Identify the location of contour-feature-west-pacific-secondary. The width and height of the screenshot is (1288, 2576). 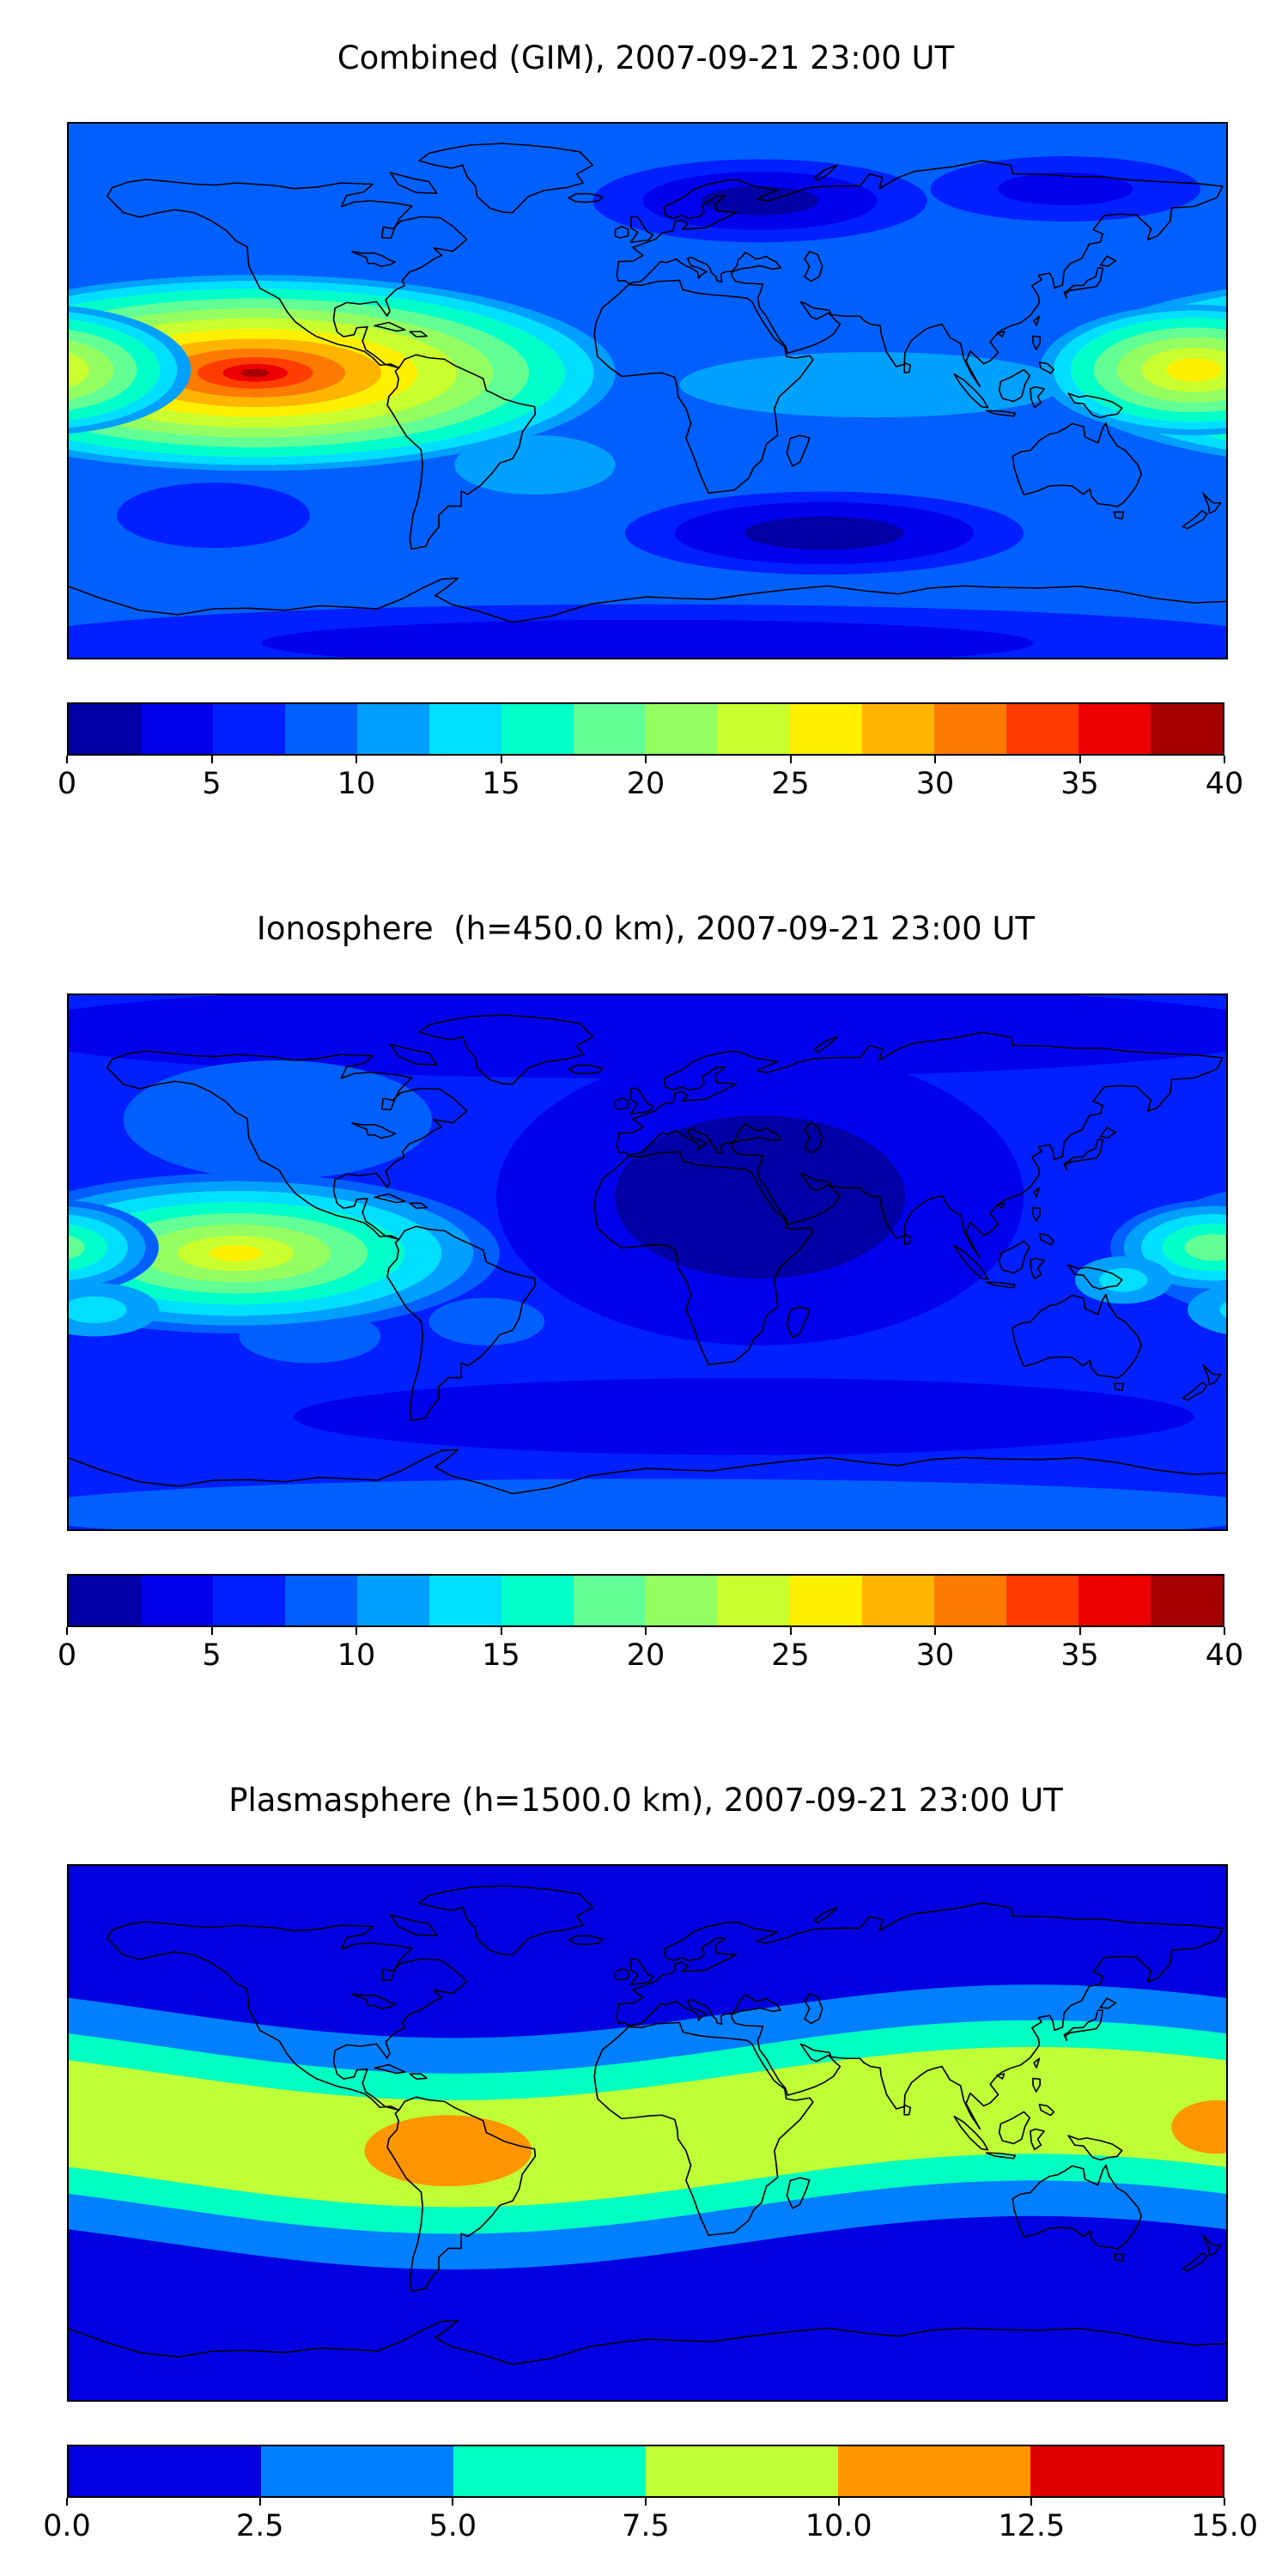
(130, 370).